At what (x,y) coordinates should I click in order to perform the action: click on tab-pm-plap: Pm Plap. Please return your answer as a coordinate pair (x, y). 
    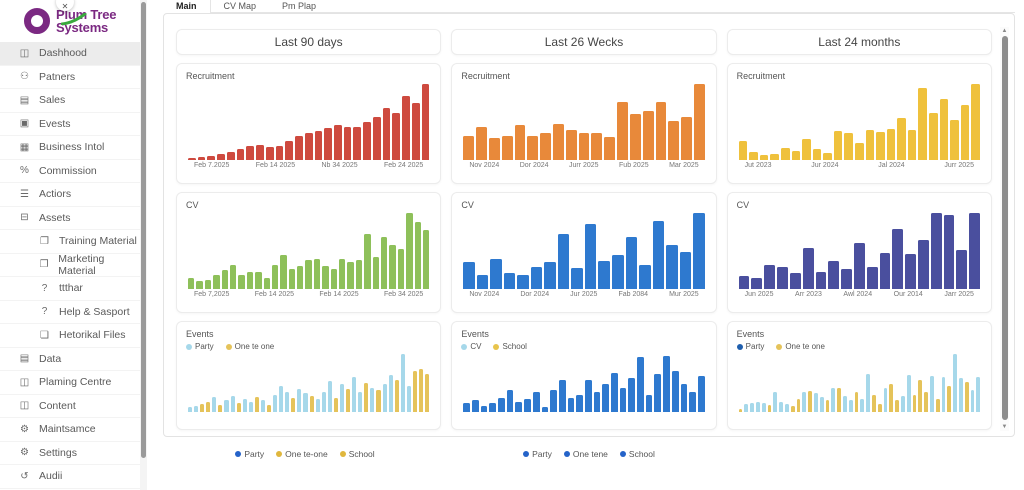
    Looking at the image, I should click on (299, 6).